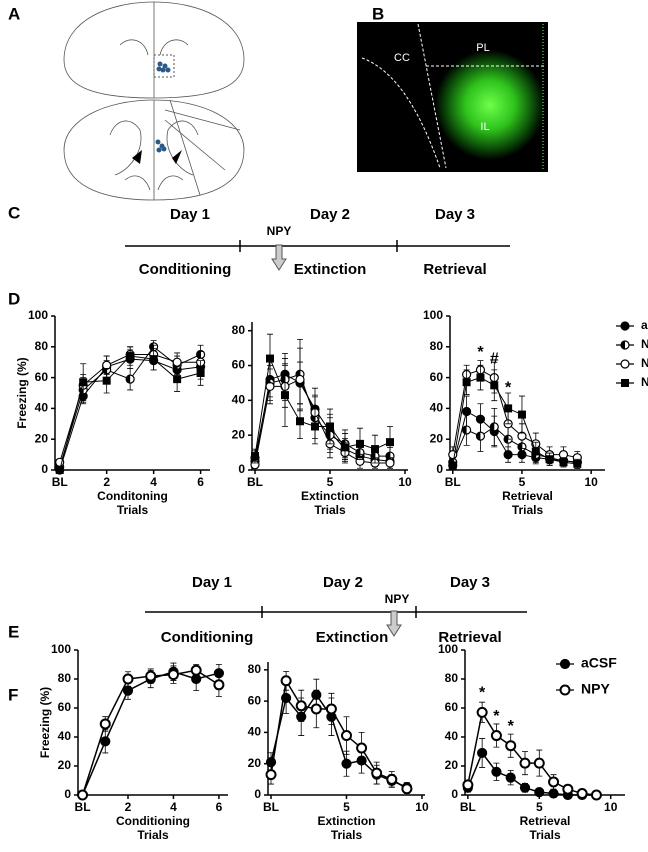  Describe the element at coordinates (154, 101) in the screenshot. I see `brain-atlas` at that location.